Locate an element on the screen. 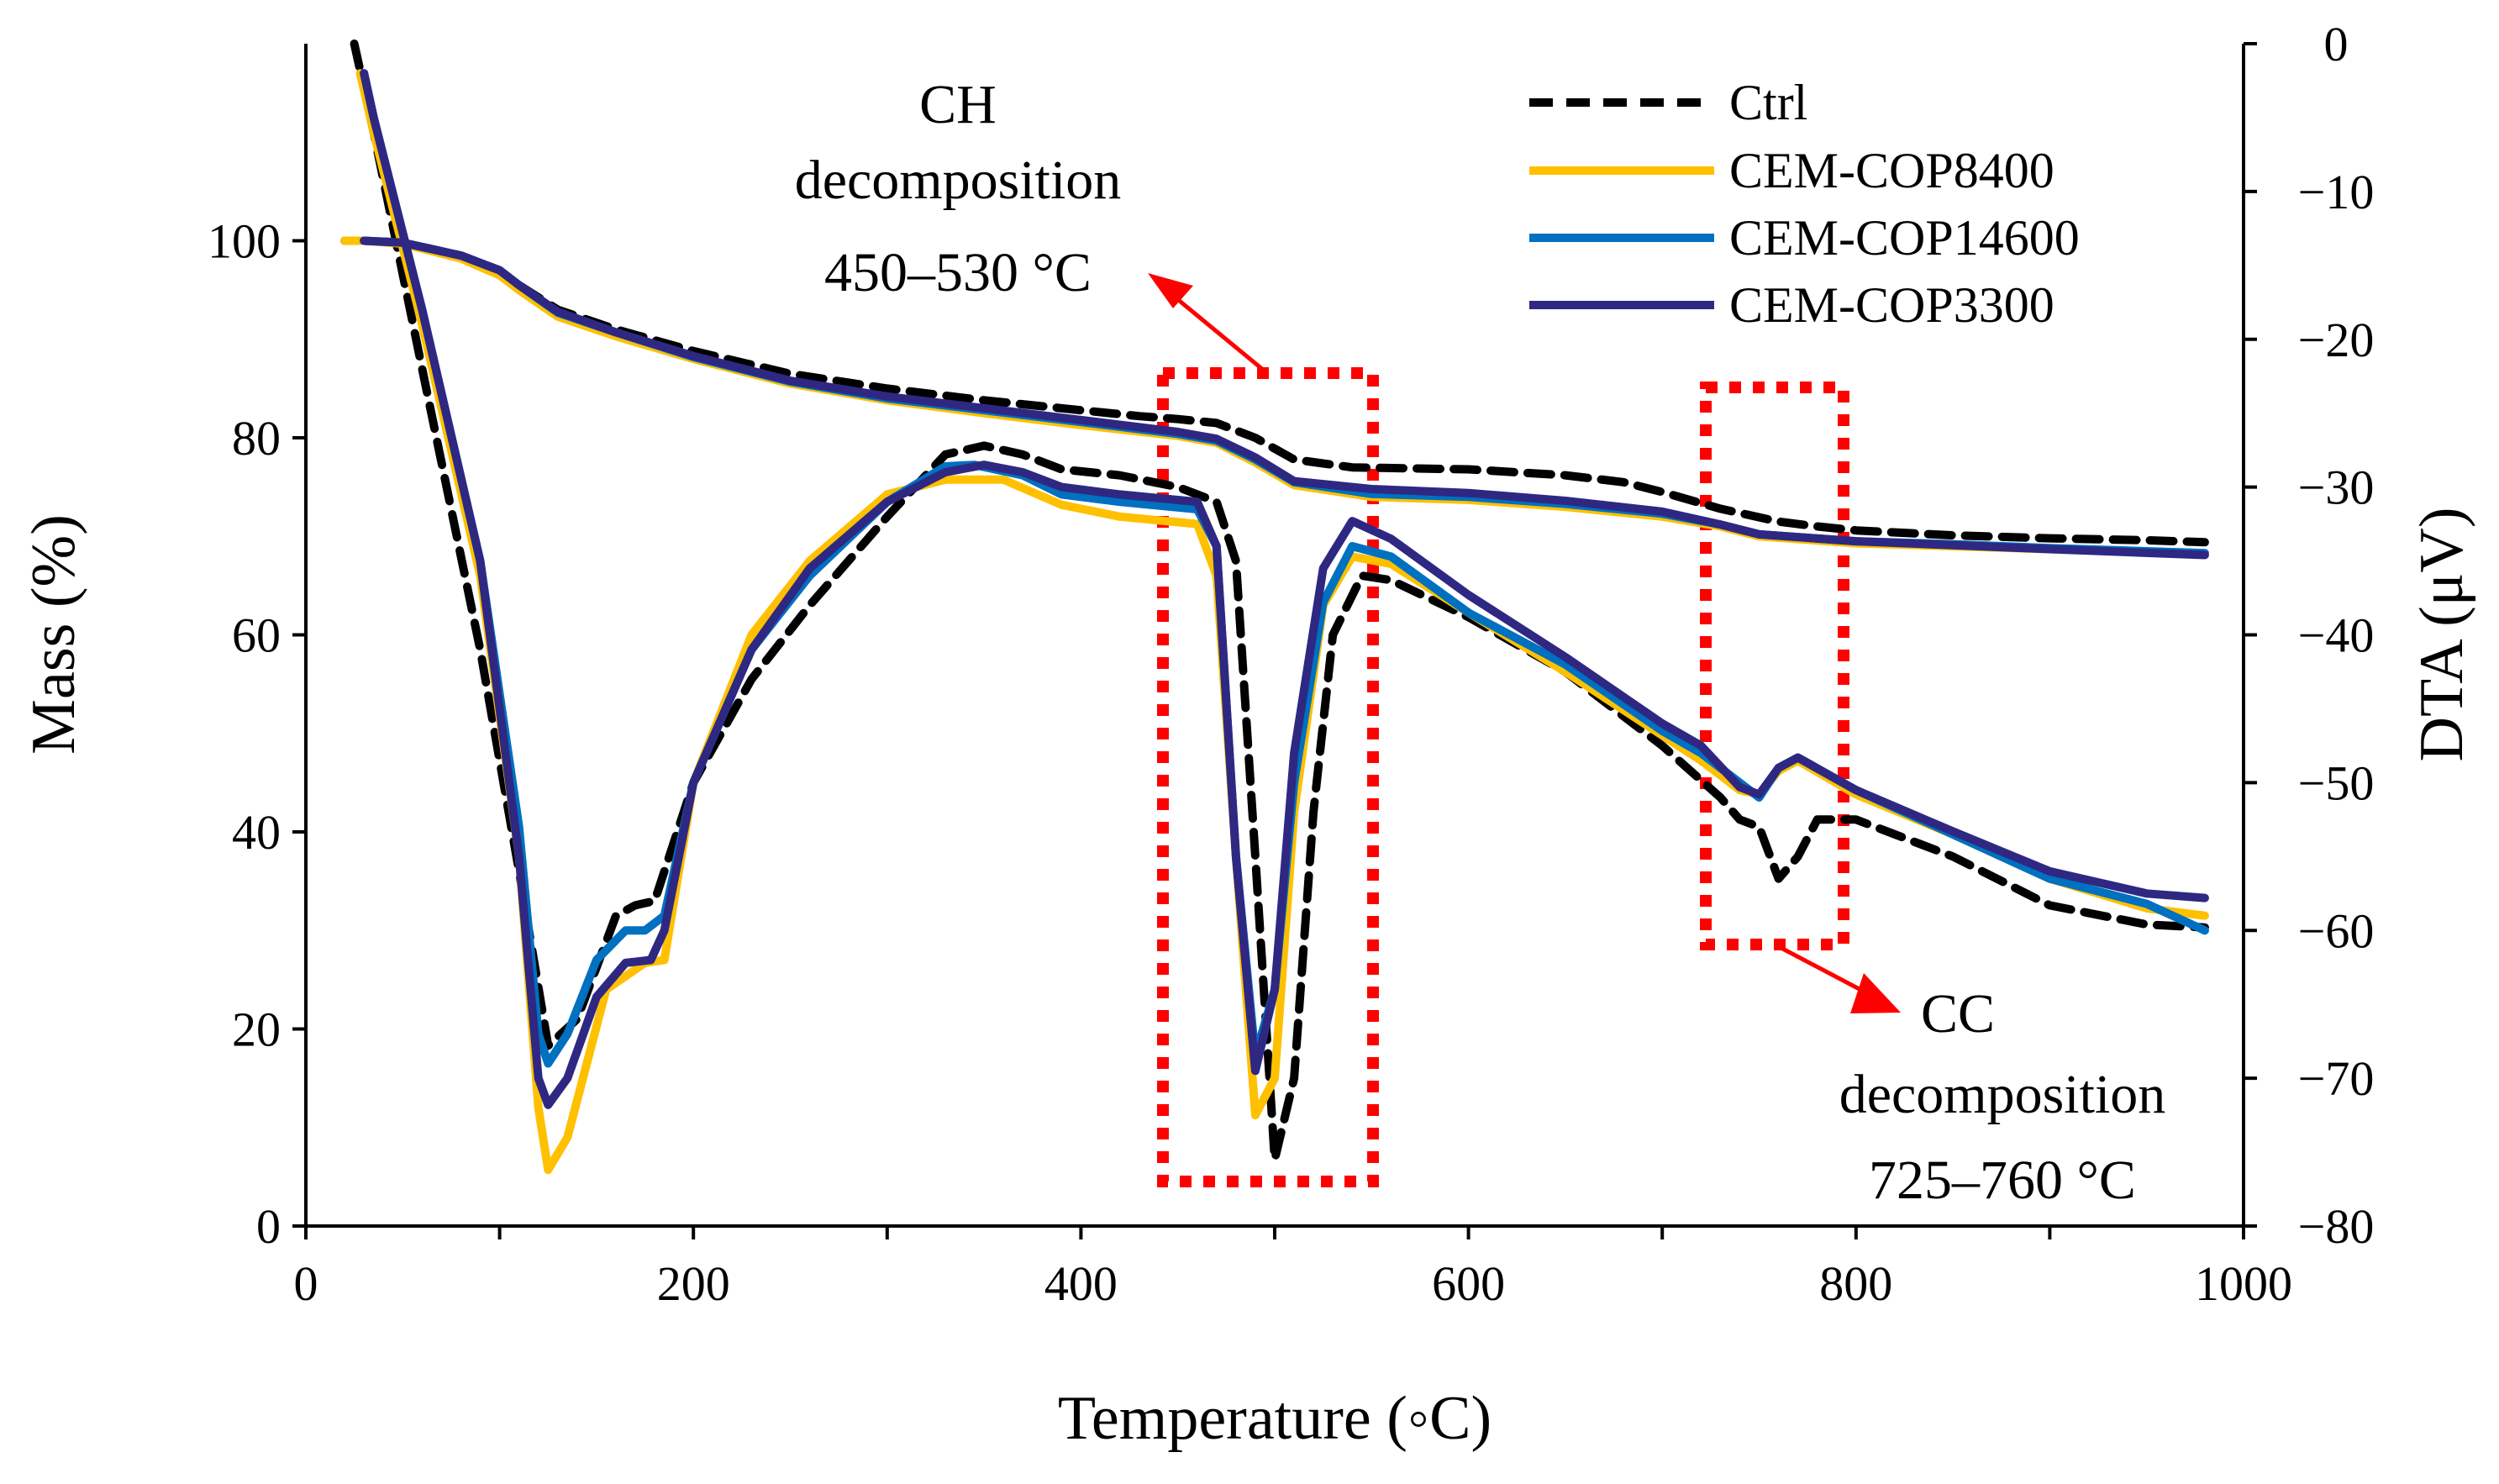 This screenshot has height=1484, width=2499. y2-tick-label: −80 is located at coordinates (2336, 1226).